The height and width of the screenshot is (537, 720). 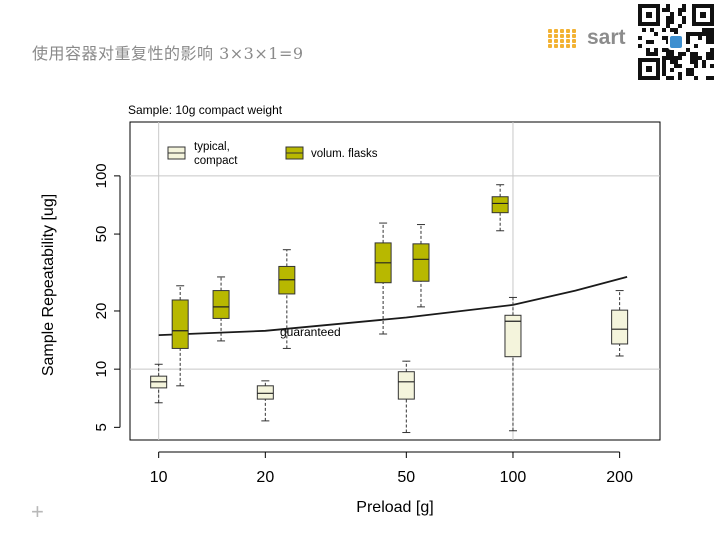 I want to click on legend-label-volum: volum. flasks, so click(x=344, y=154).